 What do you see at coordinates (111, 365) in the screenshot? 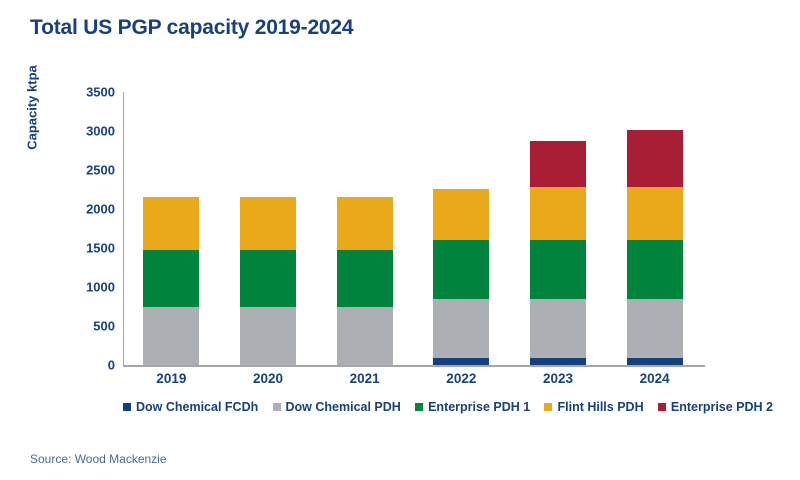
I see `y-axis-tick-label: 0` at bounding box center [111, 365].